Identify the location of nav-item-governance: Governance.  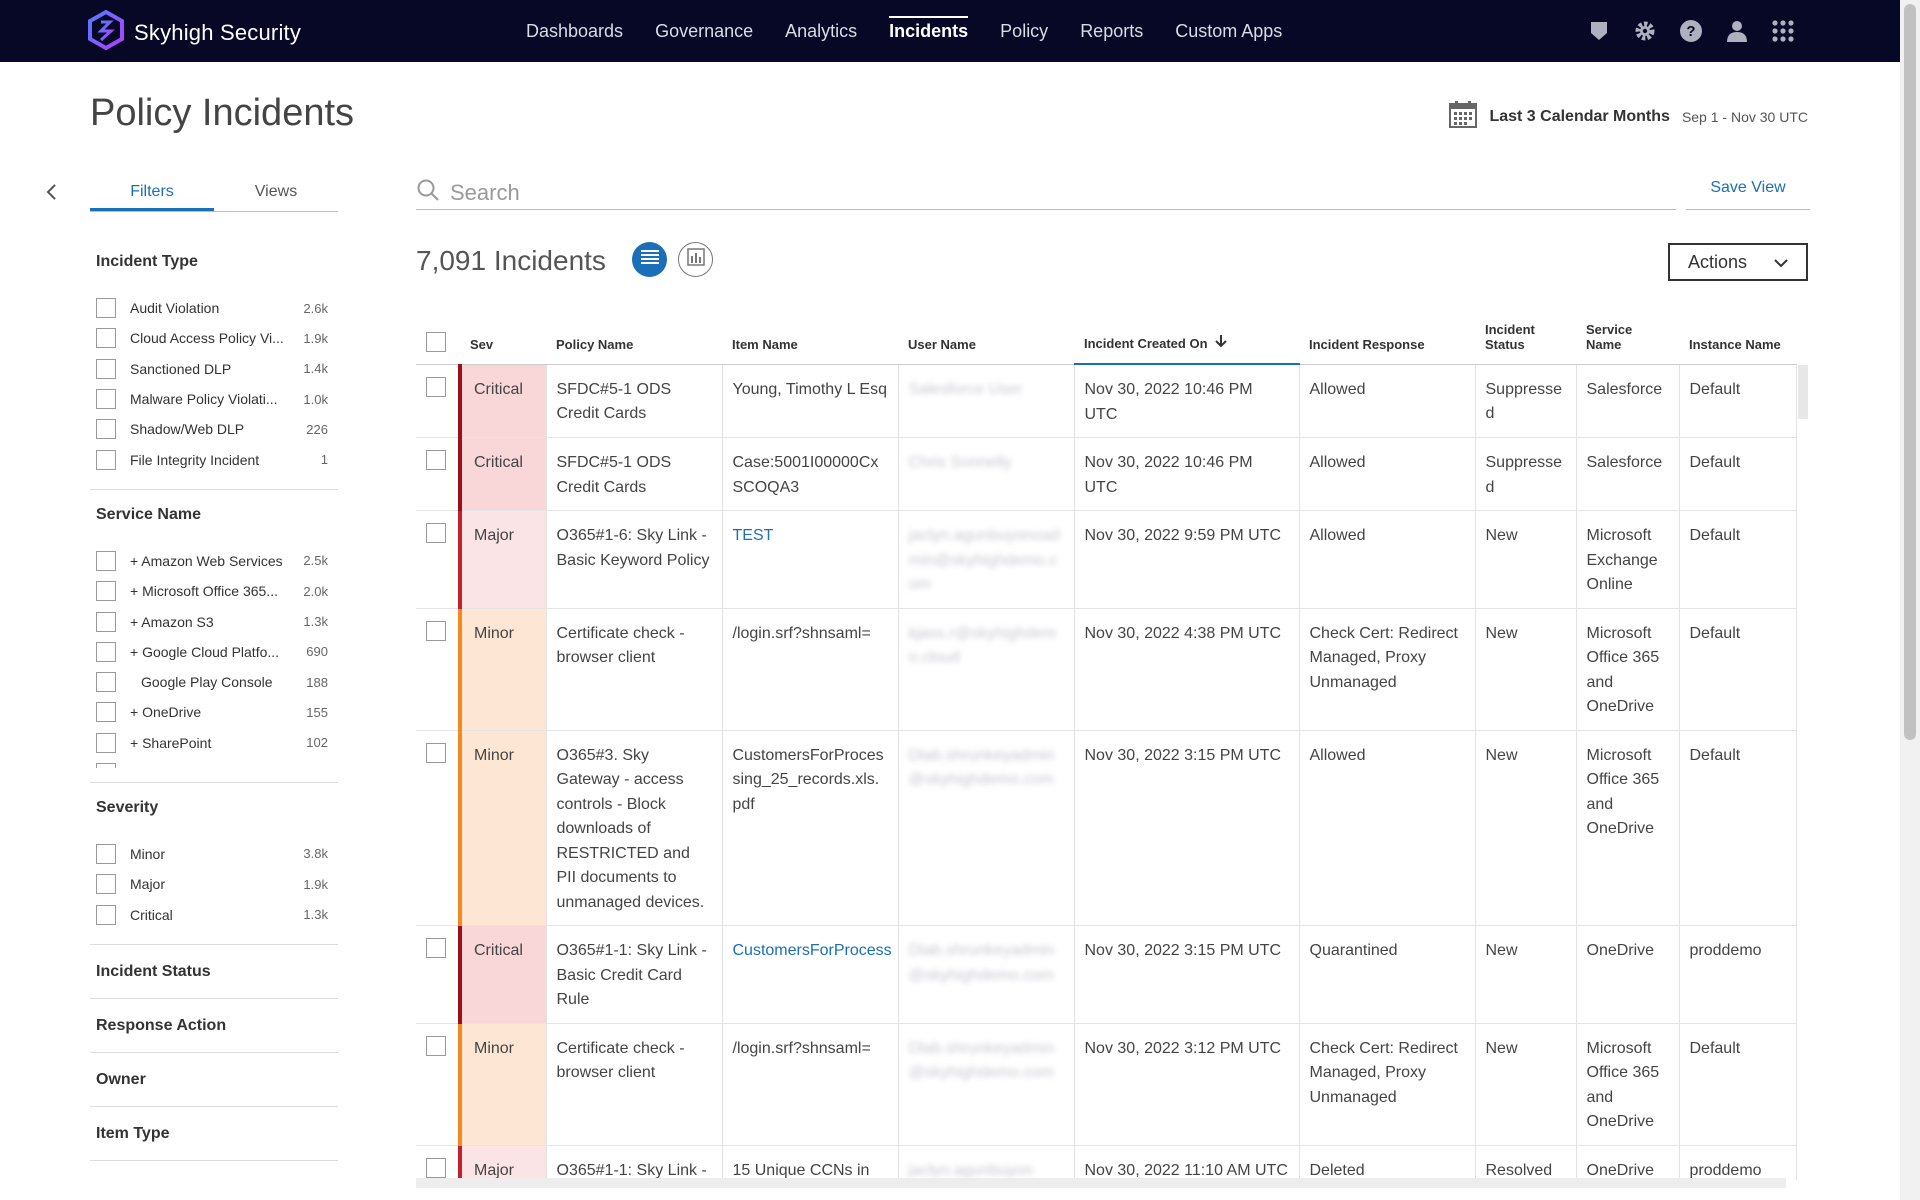
(704, 31).